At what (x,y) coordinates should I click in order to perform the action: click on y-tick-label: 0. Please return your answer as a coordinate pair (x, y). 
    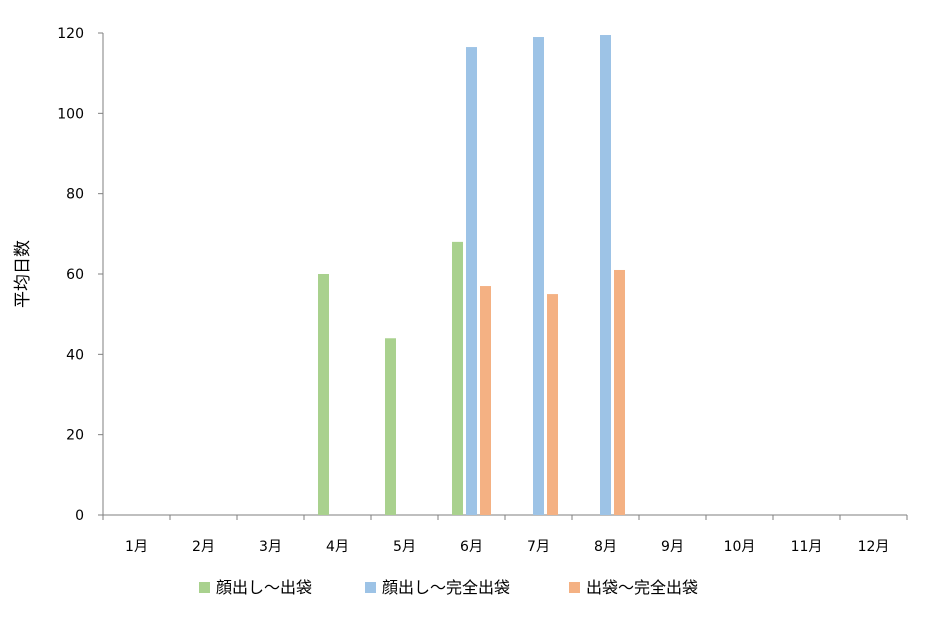
    Looking at the image, I should click on (79, 516).